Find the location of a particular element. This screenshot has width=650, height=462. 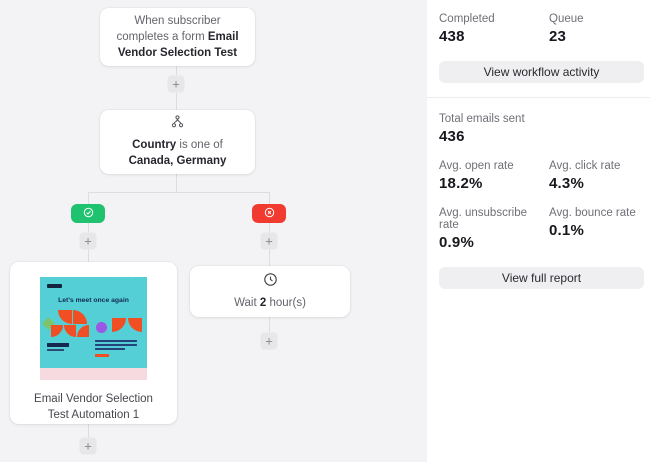

queue-label: Queue is located at coordinates (566, 19).